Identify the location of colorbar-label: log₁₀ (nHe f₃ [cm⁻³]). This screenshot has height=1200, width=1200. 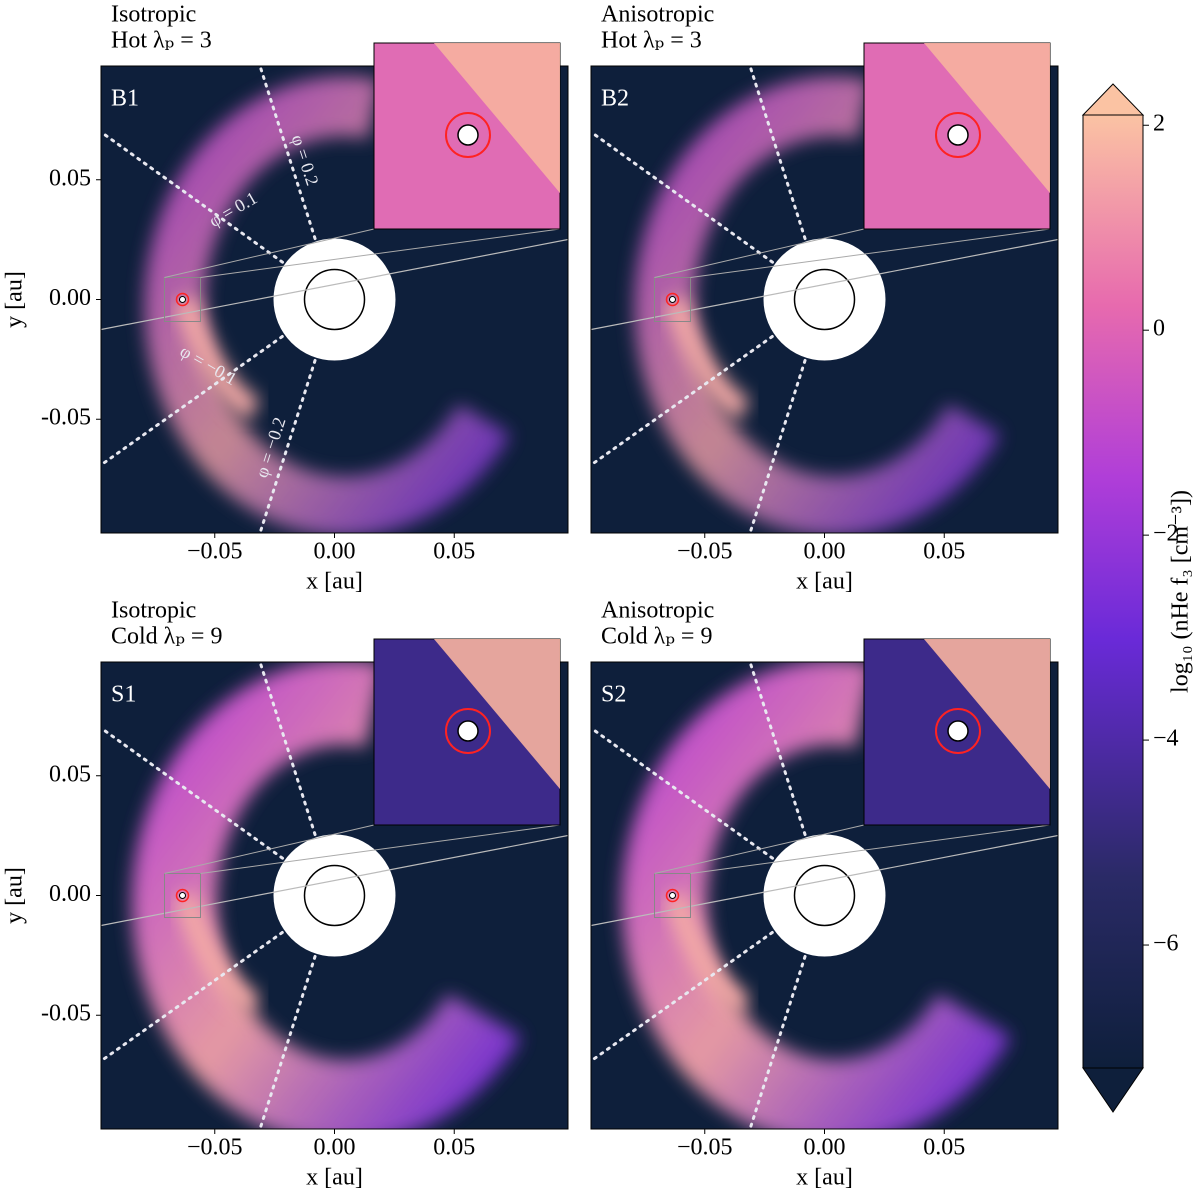
(1181, 591).